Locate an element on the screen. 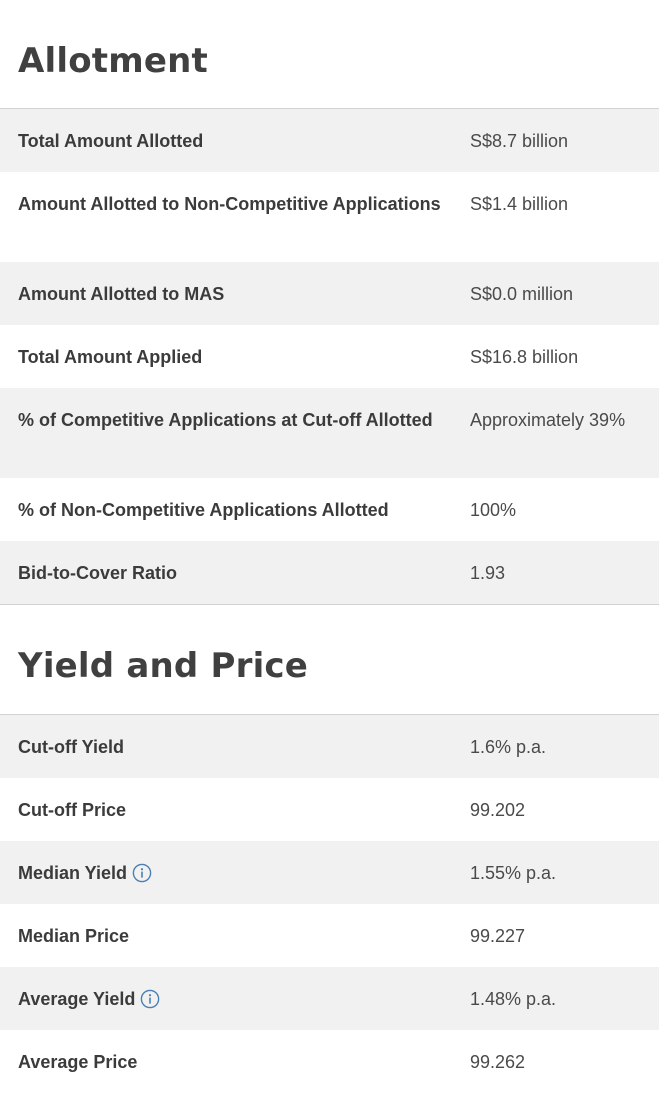 The width and height of the screenshot is (659, 1093). row-value: 99.227 is located at coordinates (498, 936).